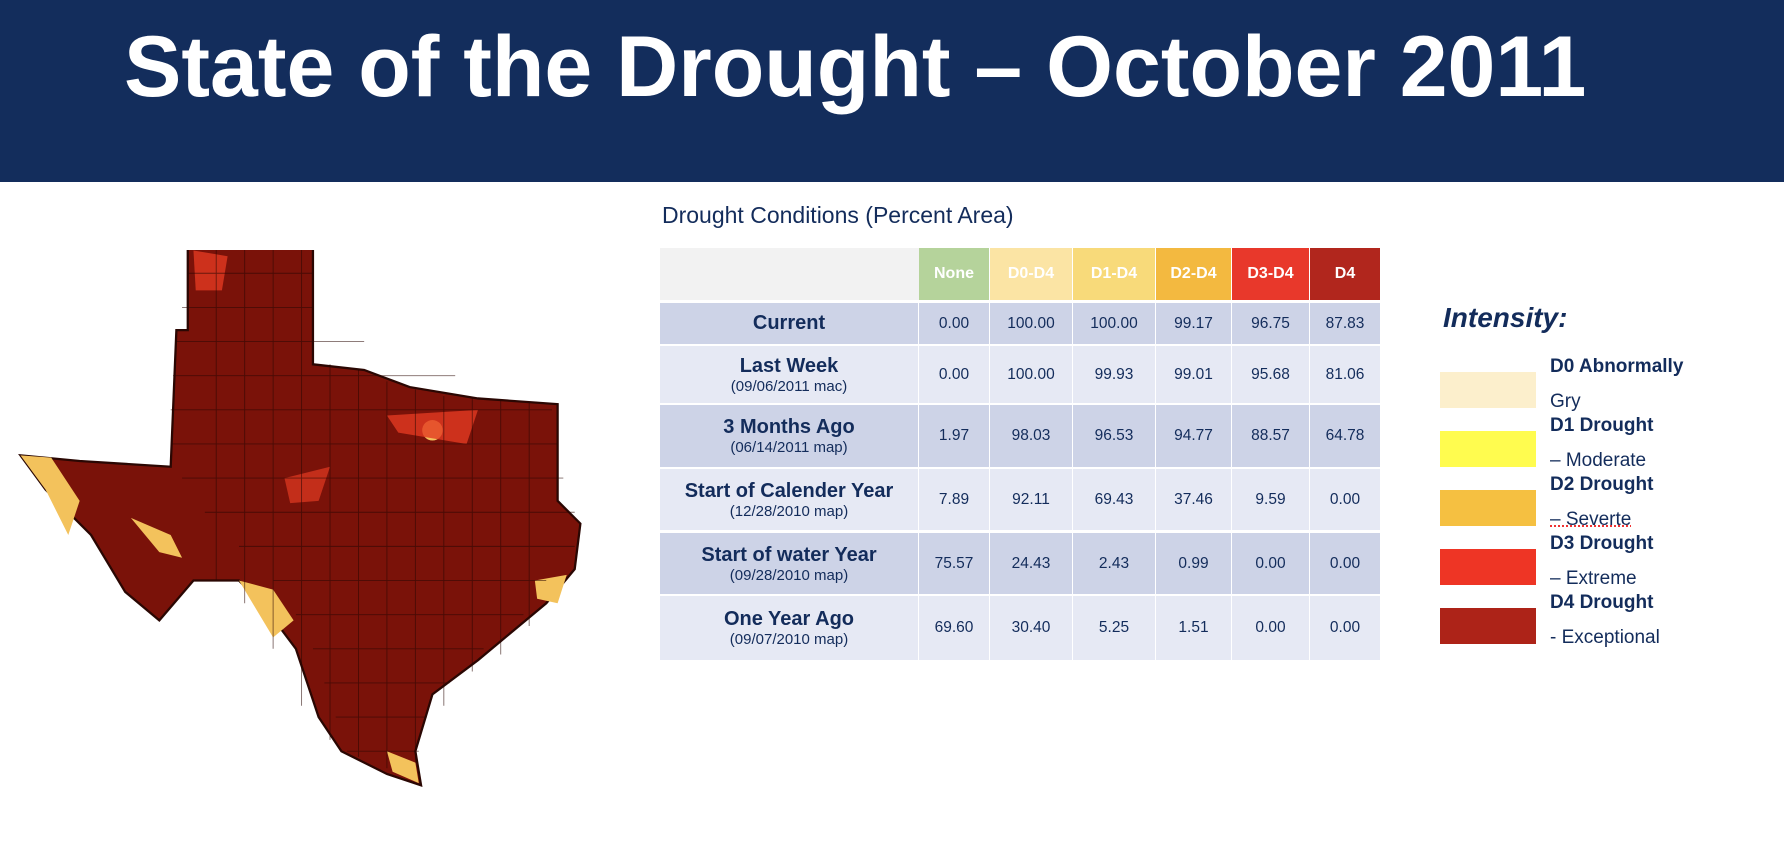 The image size is (1784, 862). I want to click on legend-label: D4 Drought, so click(1602, 602).